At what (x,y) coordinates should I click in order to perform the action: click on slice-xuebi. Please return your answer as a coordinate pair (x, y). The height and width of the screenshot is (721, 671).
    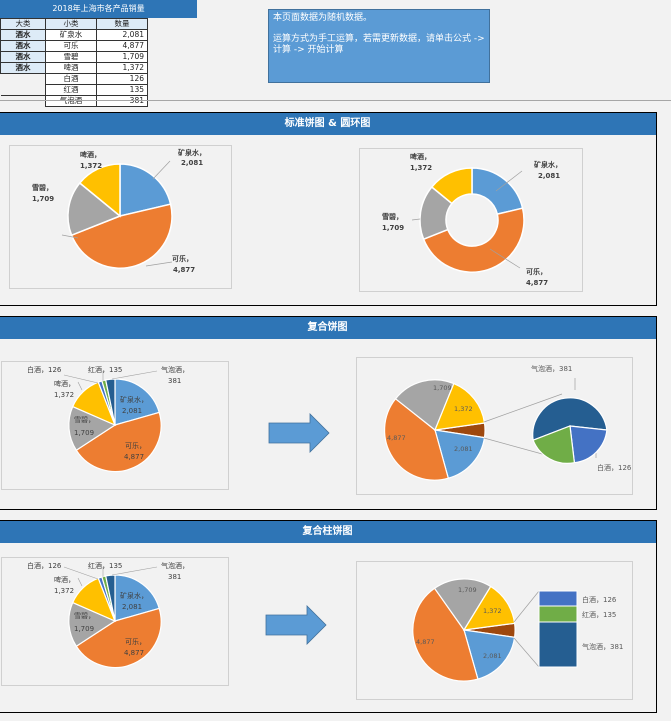
    Looking at the image, I should click on (94, 209).